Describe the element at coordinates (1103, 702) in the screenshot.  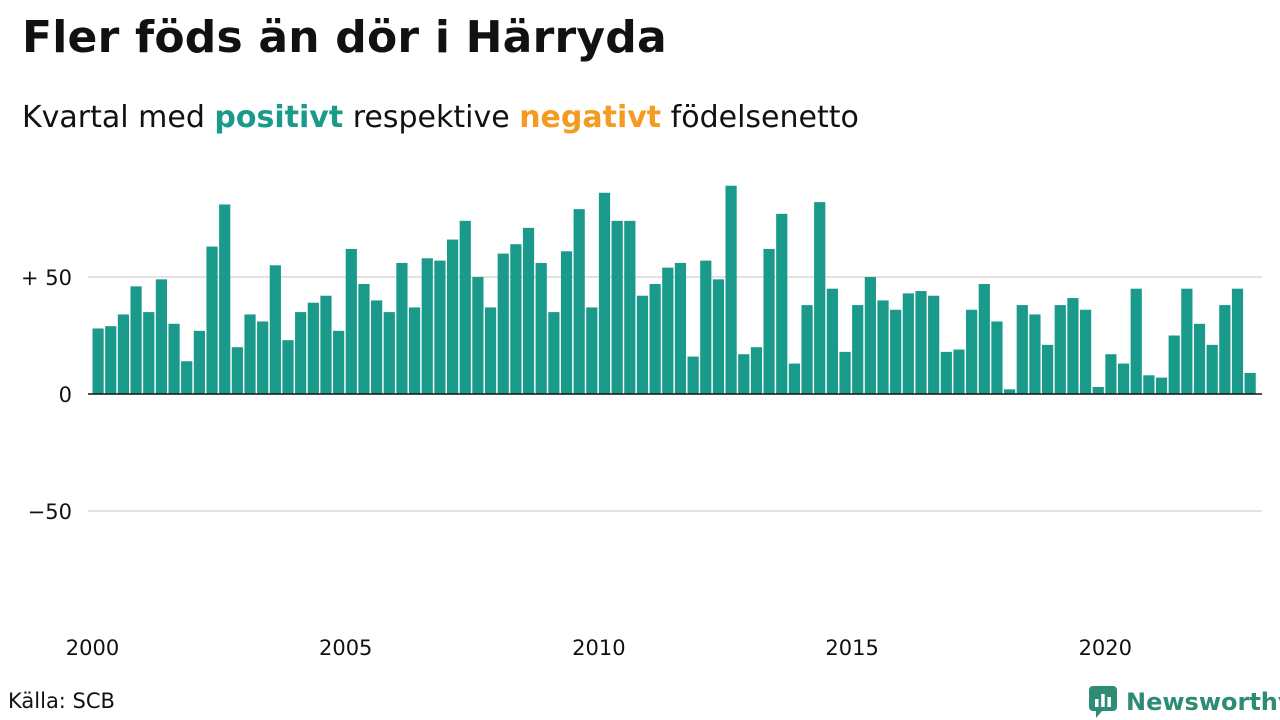
I see `newsworthy-logo-icon` at that location.